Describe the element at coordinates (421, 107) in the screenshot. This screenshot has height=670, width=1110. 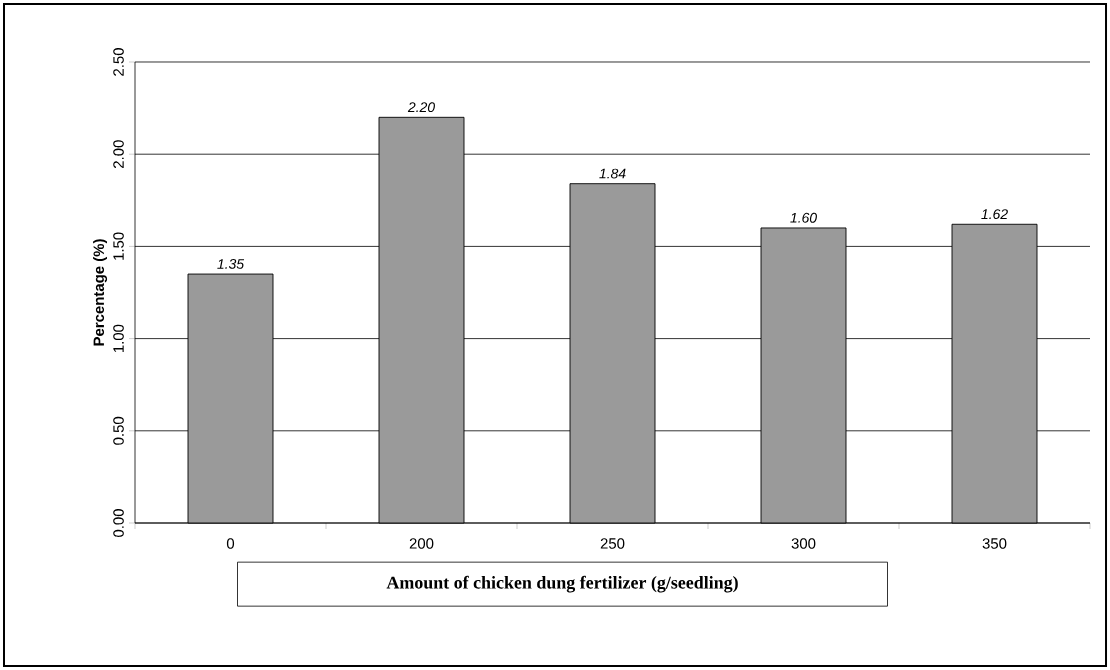
I see `data-label: 2.20` at that location.